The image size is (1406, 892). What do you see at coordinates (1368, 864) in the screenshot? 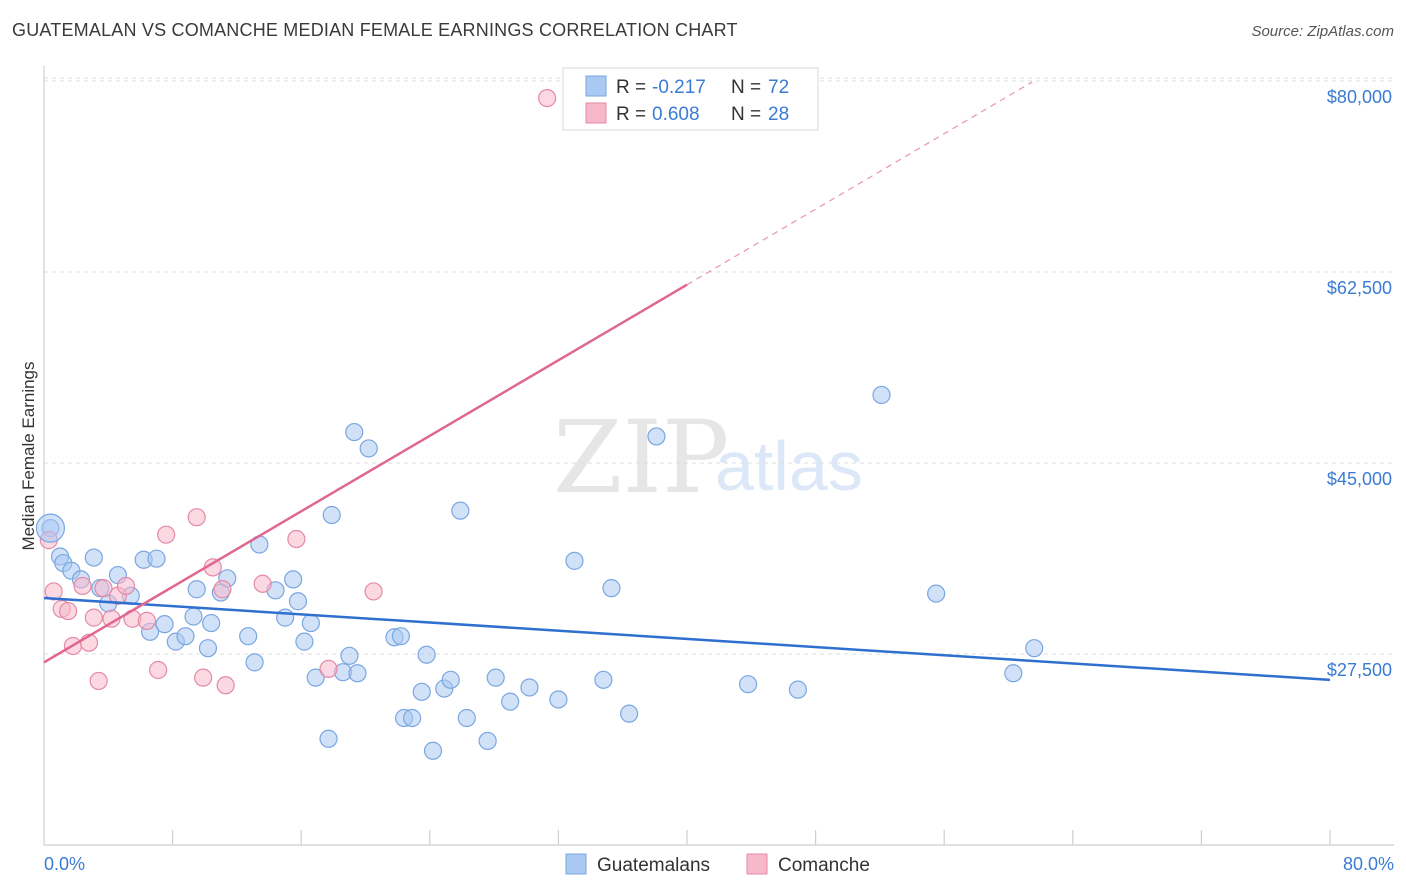
I see `x-tick-label-max: 80.0%` at bounding box center [1368, 864].